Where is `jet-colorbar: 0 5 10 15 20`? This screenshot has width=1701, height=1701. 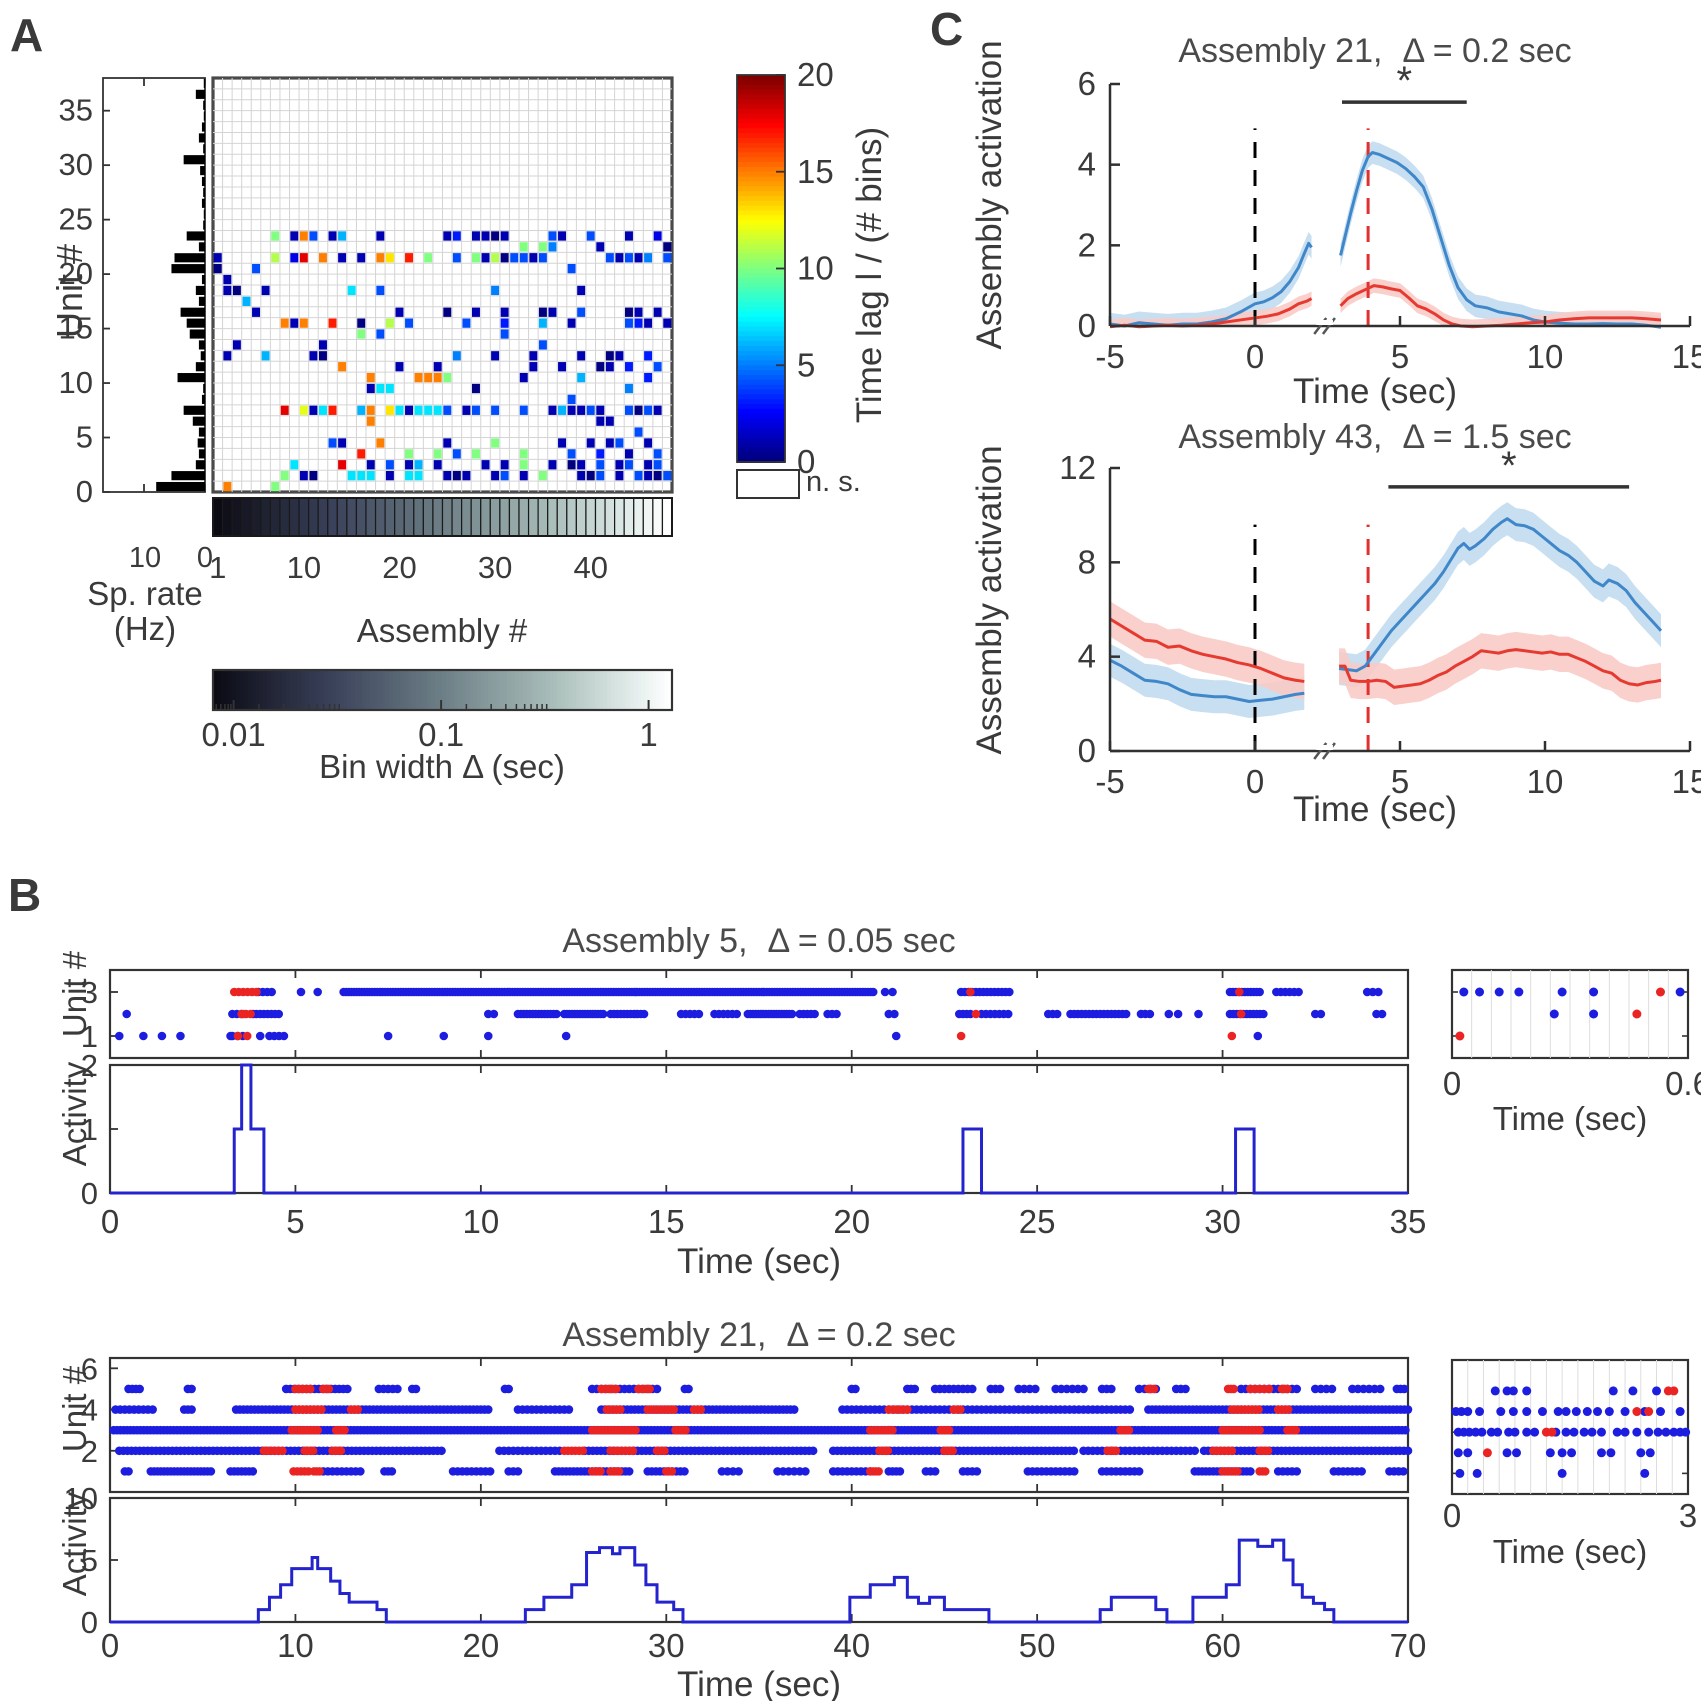 jet-colorbar: 0 5 10 15 20 is located at coordinates (785, 277).